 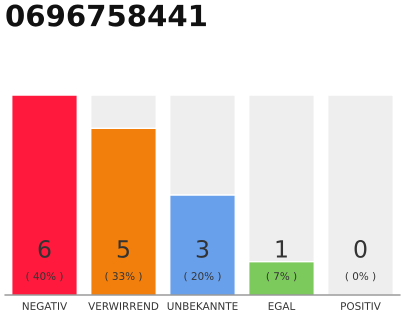 I want to click on data-label: 0 ( 0% ), so click(x=361, y=261).